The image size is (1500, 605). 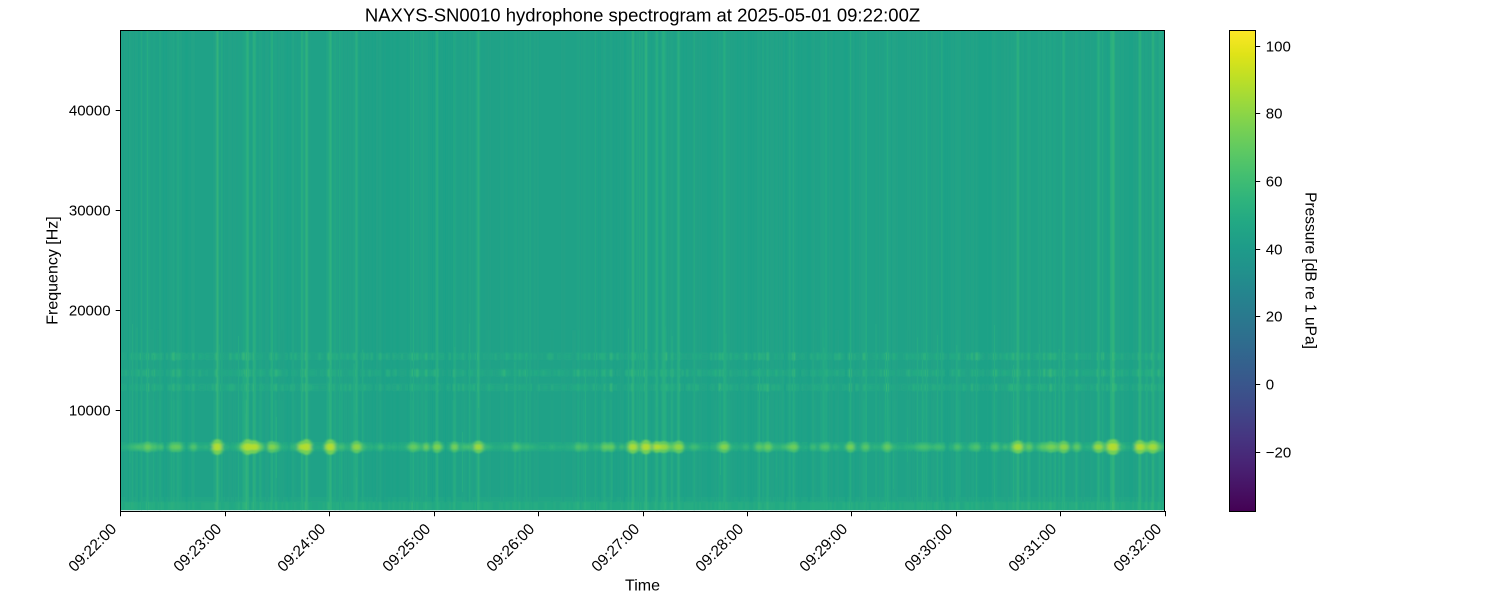 I want to click on svg-text: 40, so click(x=1274, y=249).